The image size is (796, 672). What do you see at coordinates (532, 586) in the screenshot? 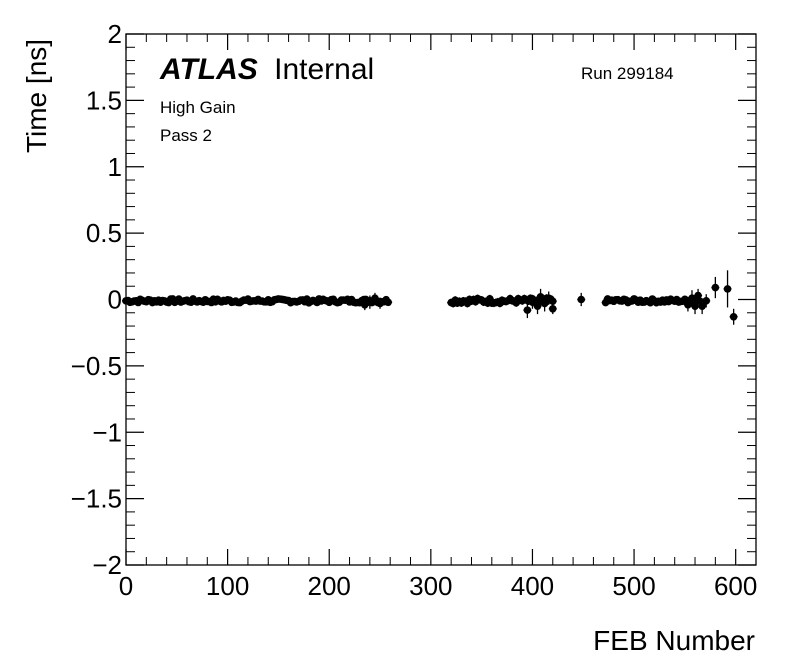
I see `x-tick-label: 400` at bounding box center [532, 586].